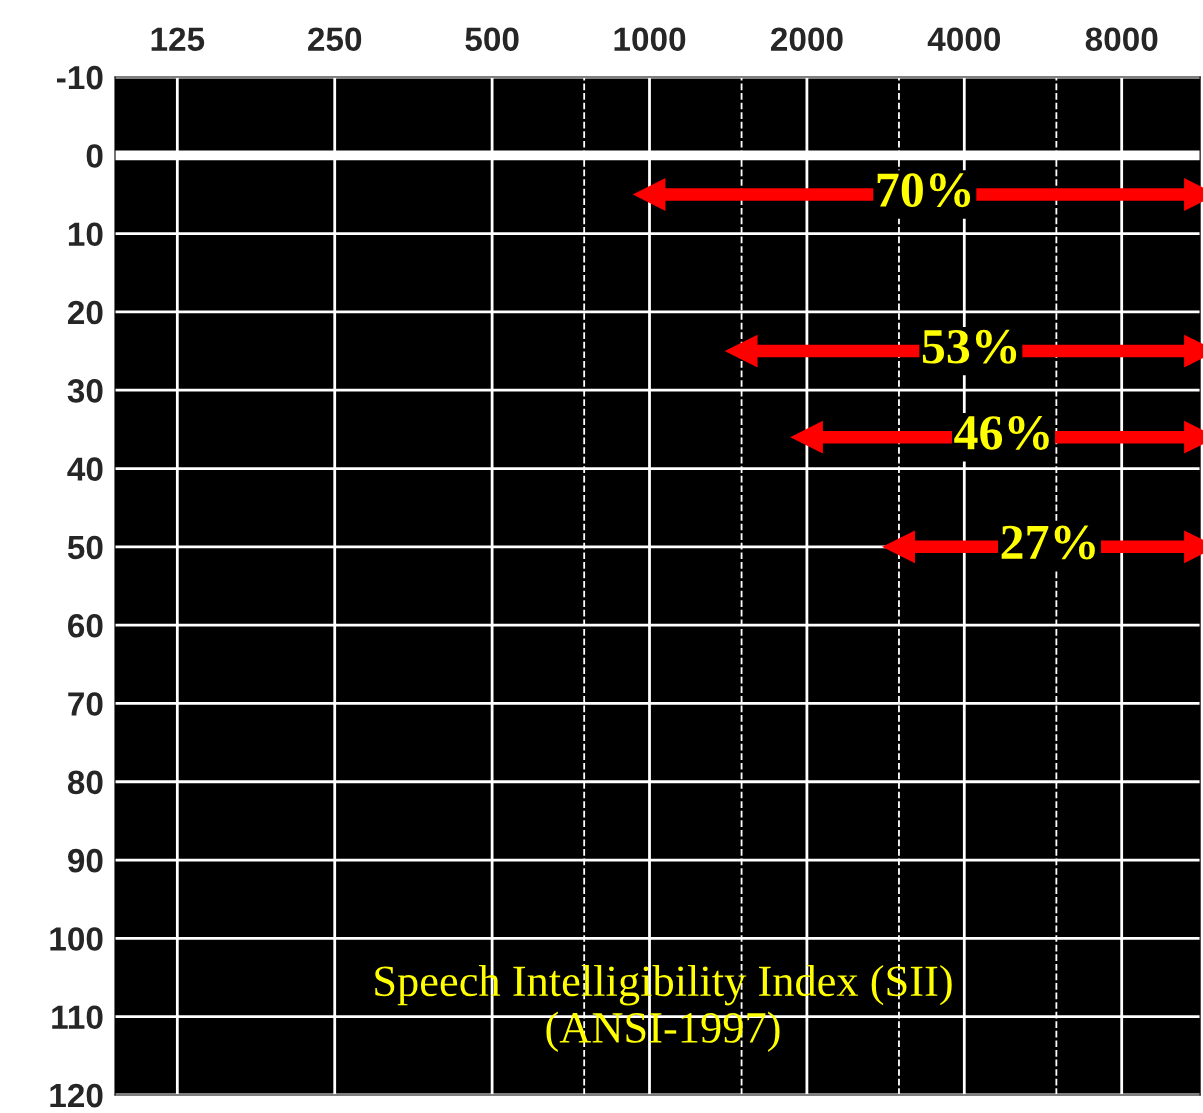 The width and height of the screenshot is (1203, 1113). I want to click on series-label: 53%, so click(969, 346).